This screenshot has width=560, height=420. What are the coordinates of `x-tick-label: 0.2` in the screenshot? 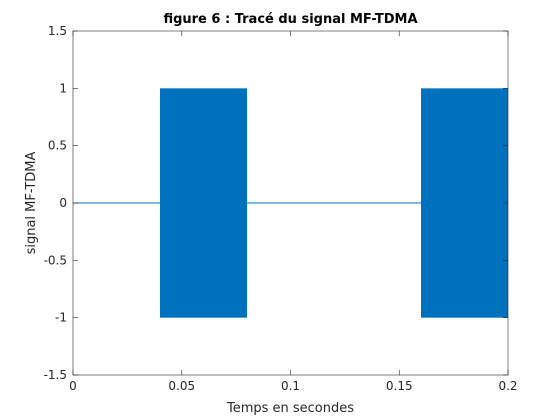 It's located at (507, 386).